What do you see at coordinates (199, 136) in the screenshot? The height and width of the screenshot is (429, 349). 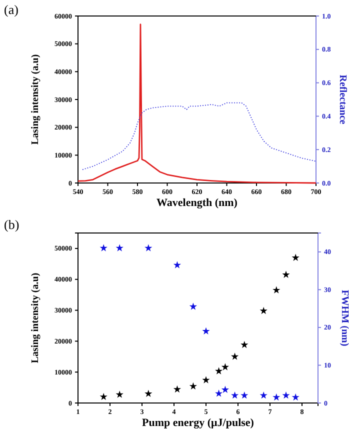 I see `line-series` at bounding box center [199, 136].